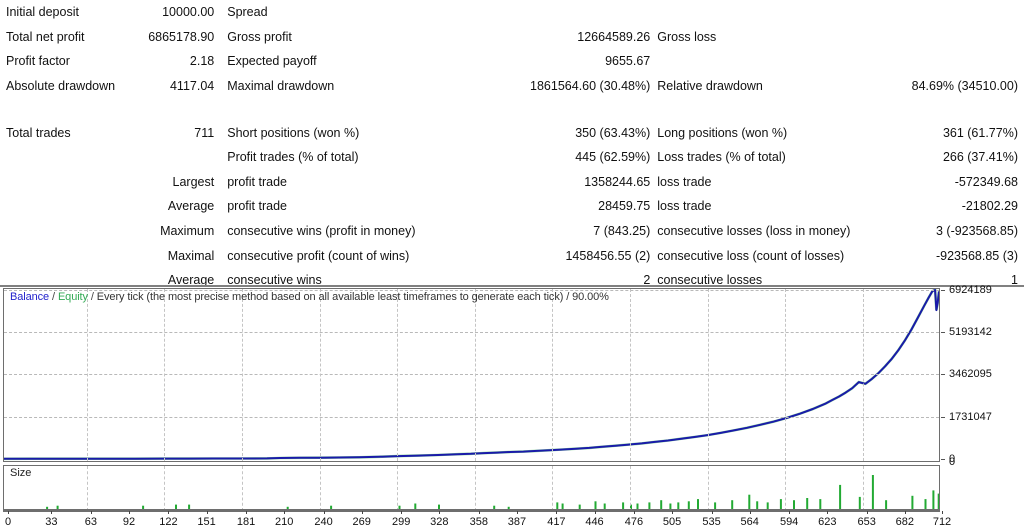 Image resolution: width=1024 pixels, height=531 pixels. What do you see at coordinates (72, 297) in the screenshot?
I see `legend-equity: Equity` at bounding box center [72, 297].